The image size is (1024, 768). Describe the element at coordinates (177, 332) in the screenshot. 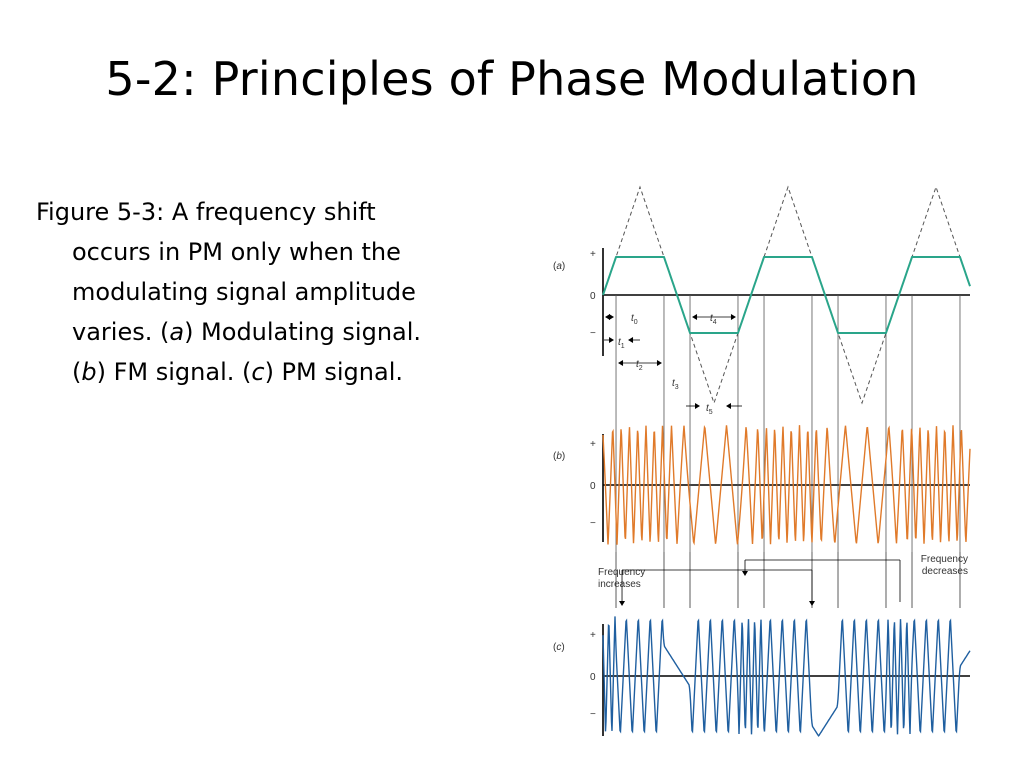

I see `caption-italic: a` at that location.